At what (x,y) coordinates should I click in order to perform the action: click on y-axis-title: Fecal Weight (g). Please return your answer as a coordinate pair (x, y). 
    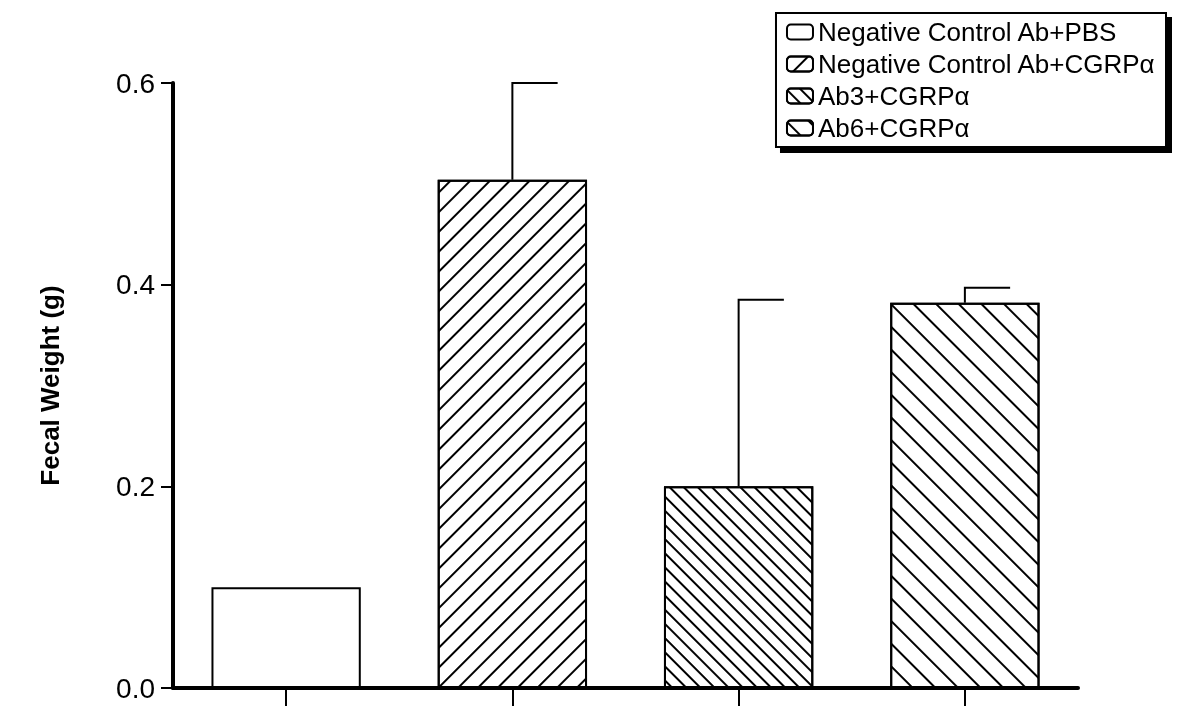
    Looking at the image, I should click on (50, 385).